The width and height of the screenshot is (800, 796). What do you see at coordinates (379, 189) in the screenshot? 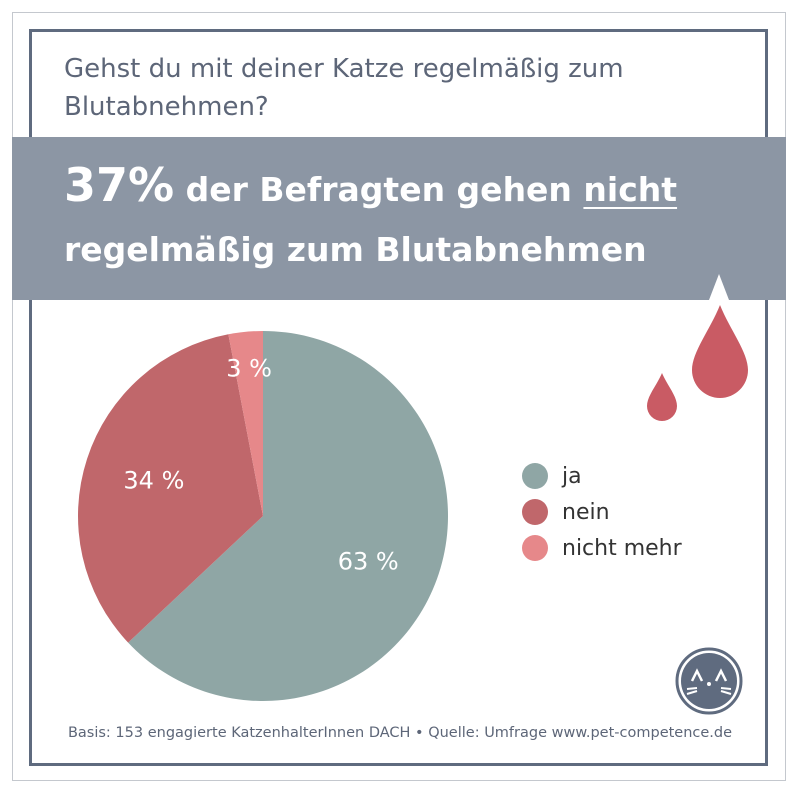
I see `headline-text-1: der Befragten gehen` at bounding box center [379, 189].